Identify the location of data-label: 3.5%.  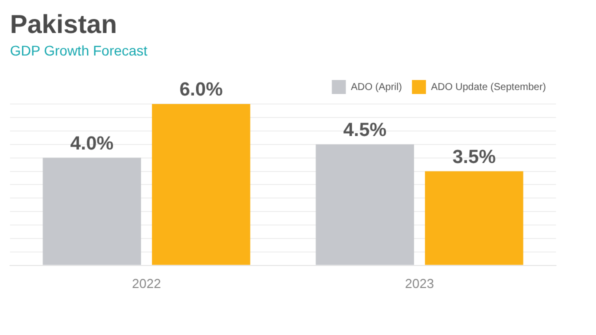
(474, 157).